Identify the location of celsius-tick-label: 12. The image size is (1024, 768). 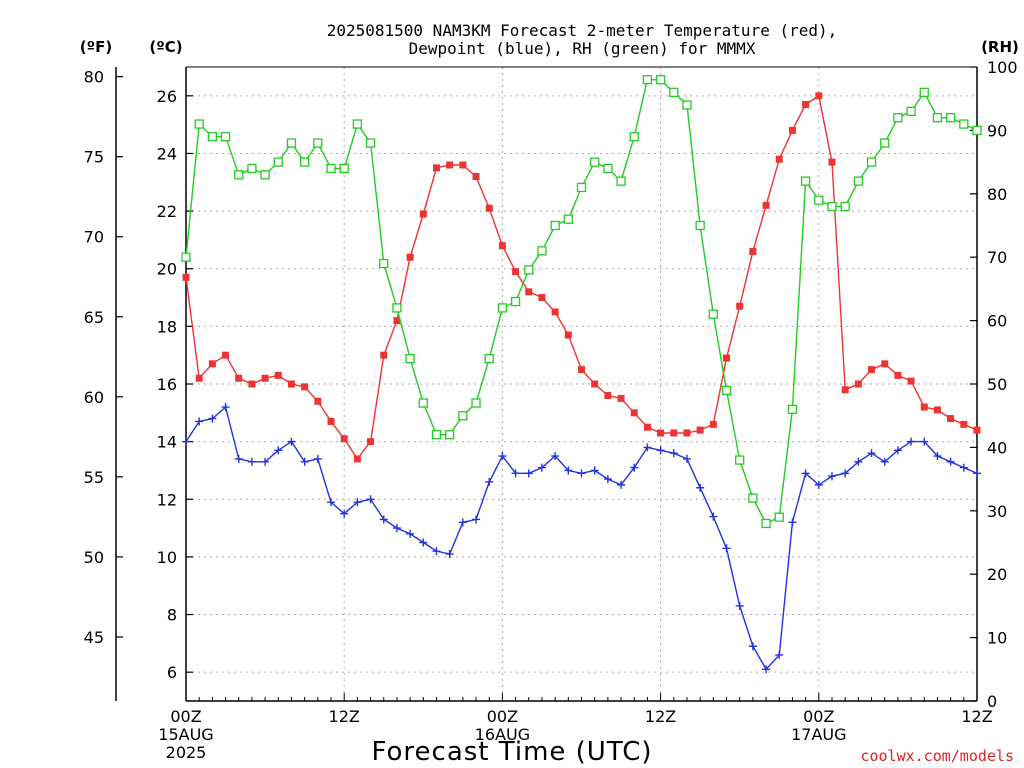
(167, 499).